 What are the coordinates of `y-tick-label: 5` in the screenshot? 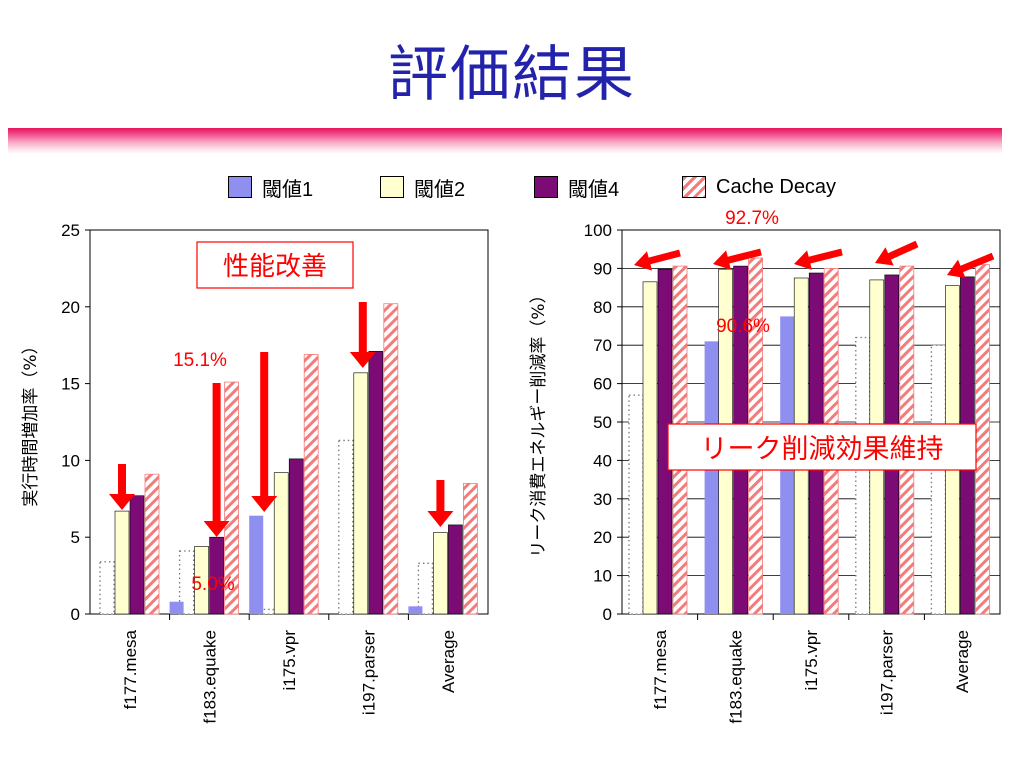 It's located at (75, 537).